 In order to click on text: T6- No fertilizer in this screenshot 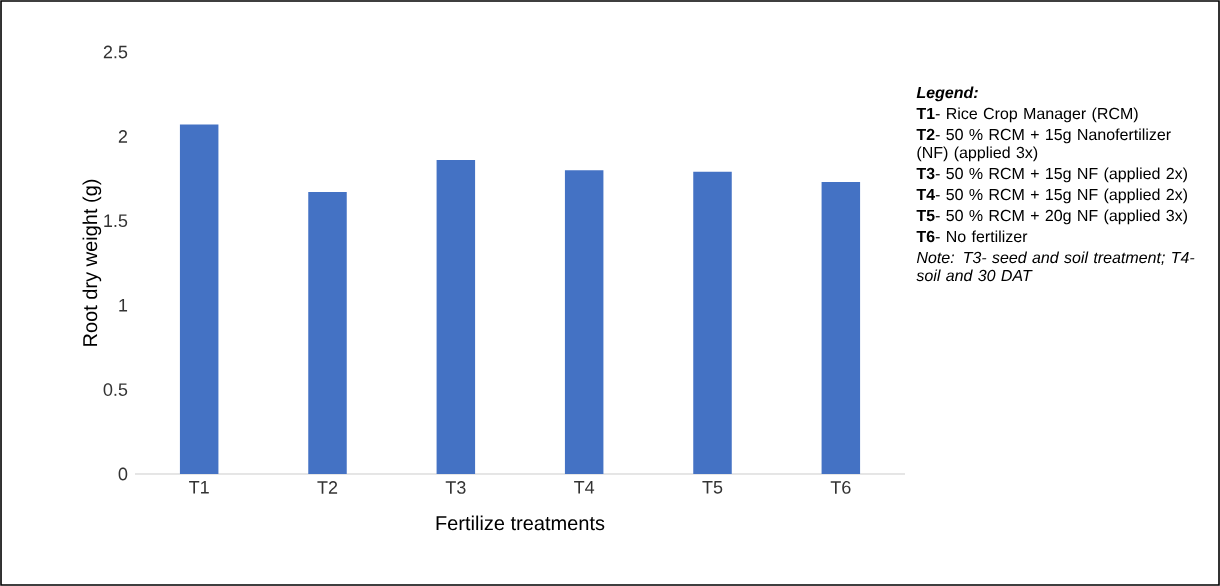, I will do `click(972, 236)`.